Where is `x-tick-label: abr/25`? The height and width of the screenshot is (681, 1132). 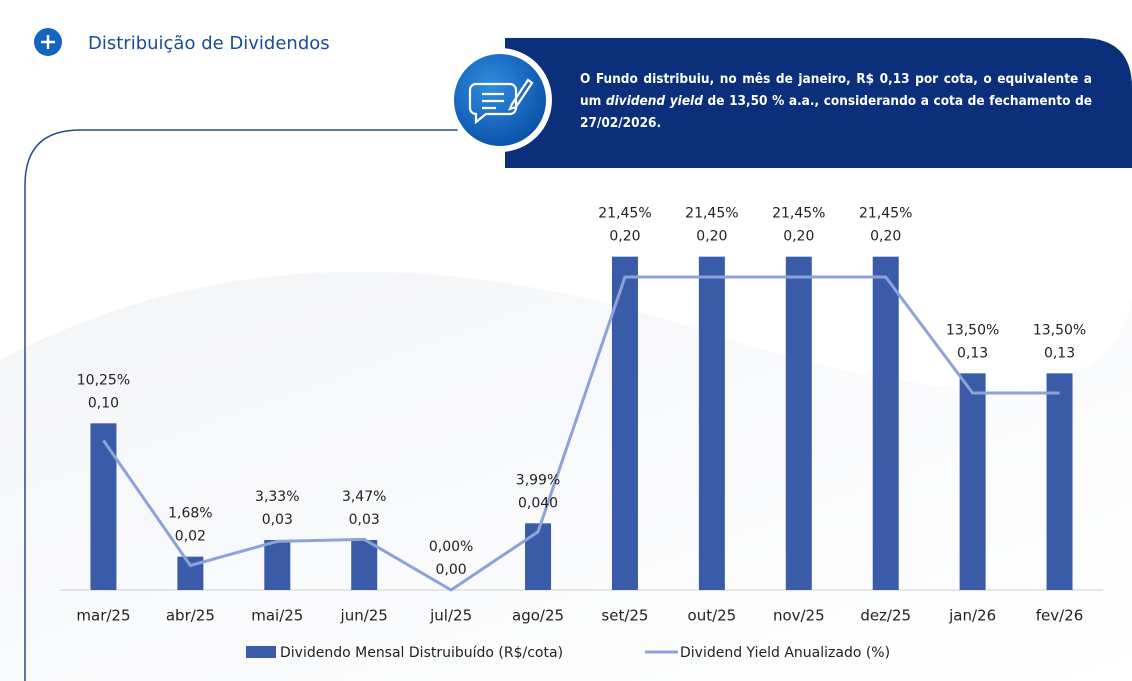 x-tick-label: abr/25 is located at coordinates (190, 616).